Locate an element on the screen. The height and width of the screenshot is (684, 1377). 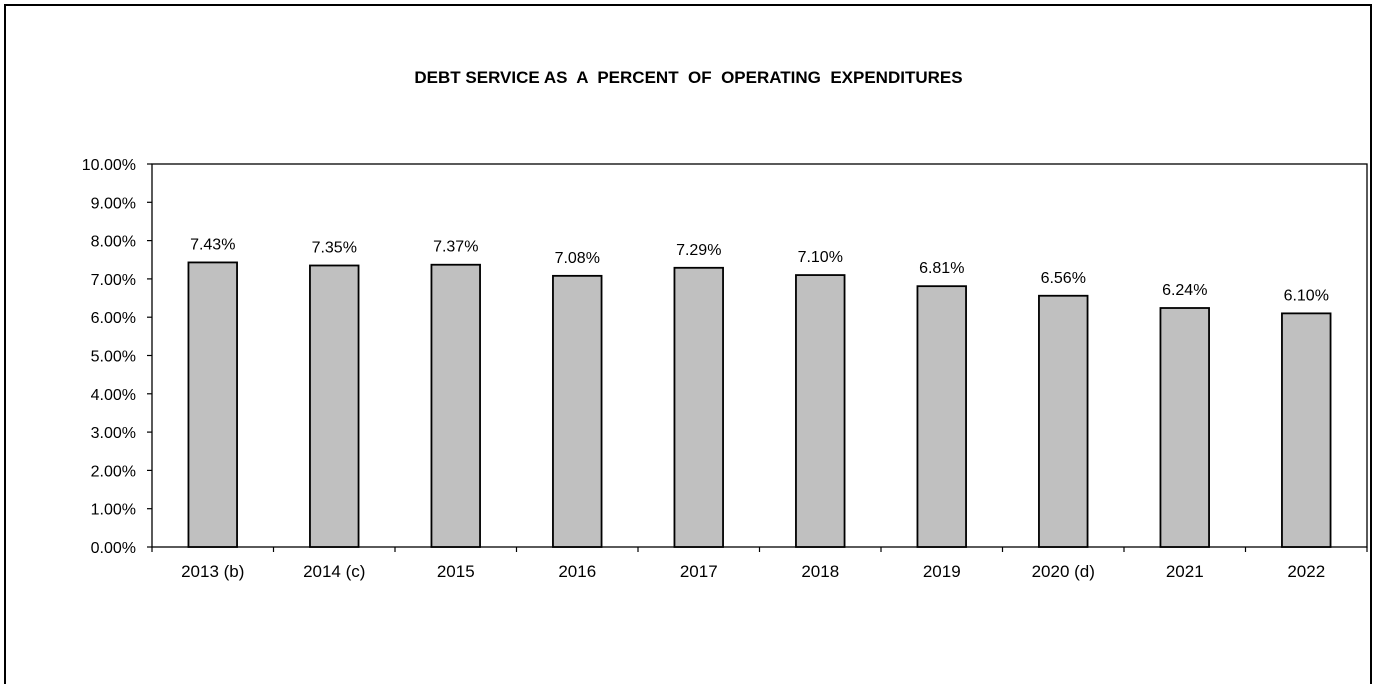
y-tick-label: 6.00% is located at coordinates (113, 318).